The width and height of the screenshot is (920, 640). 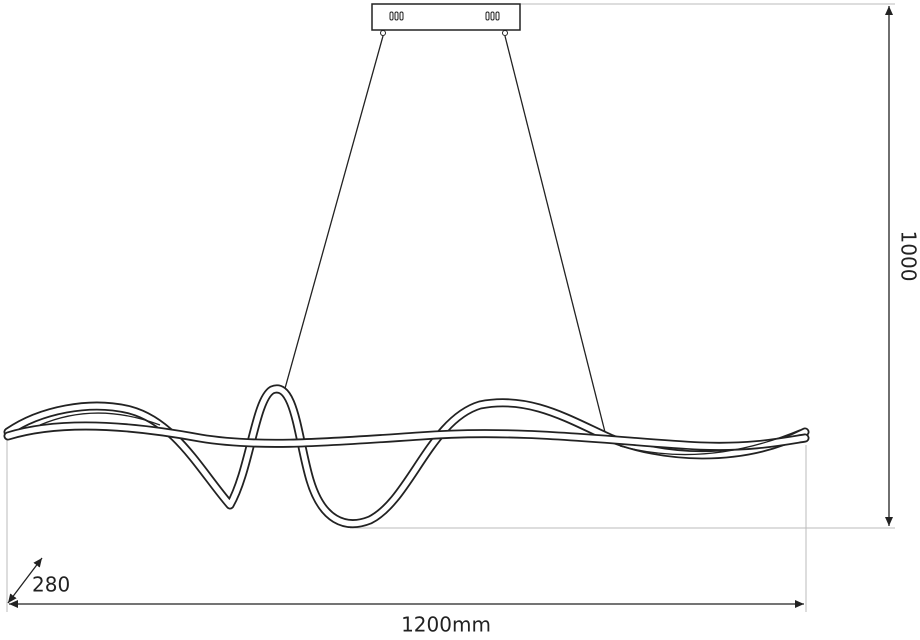 What do you see at coordinates (406, 436) in the screenshot?
I see `ribbon-band-inner` at bounding box center [406, 436].